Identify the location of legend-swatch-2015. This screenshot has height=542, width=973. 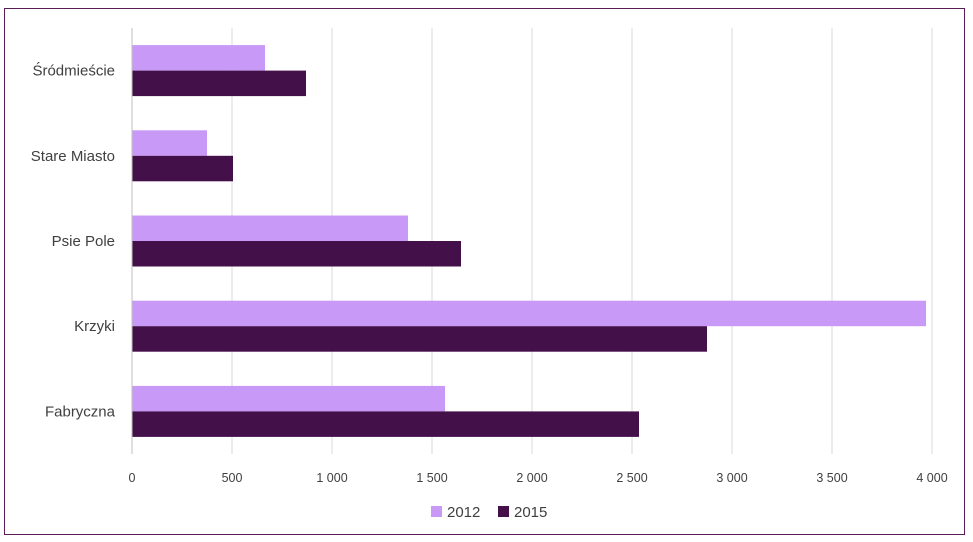
(503, 511).